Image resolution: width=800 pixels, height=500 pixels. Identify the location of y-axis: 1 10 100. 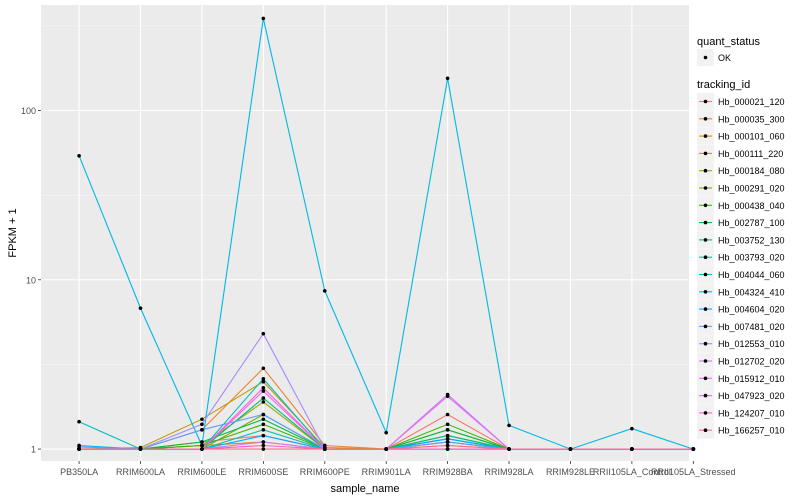
(31, 280).